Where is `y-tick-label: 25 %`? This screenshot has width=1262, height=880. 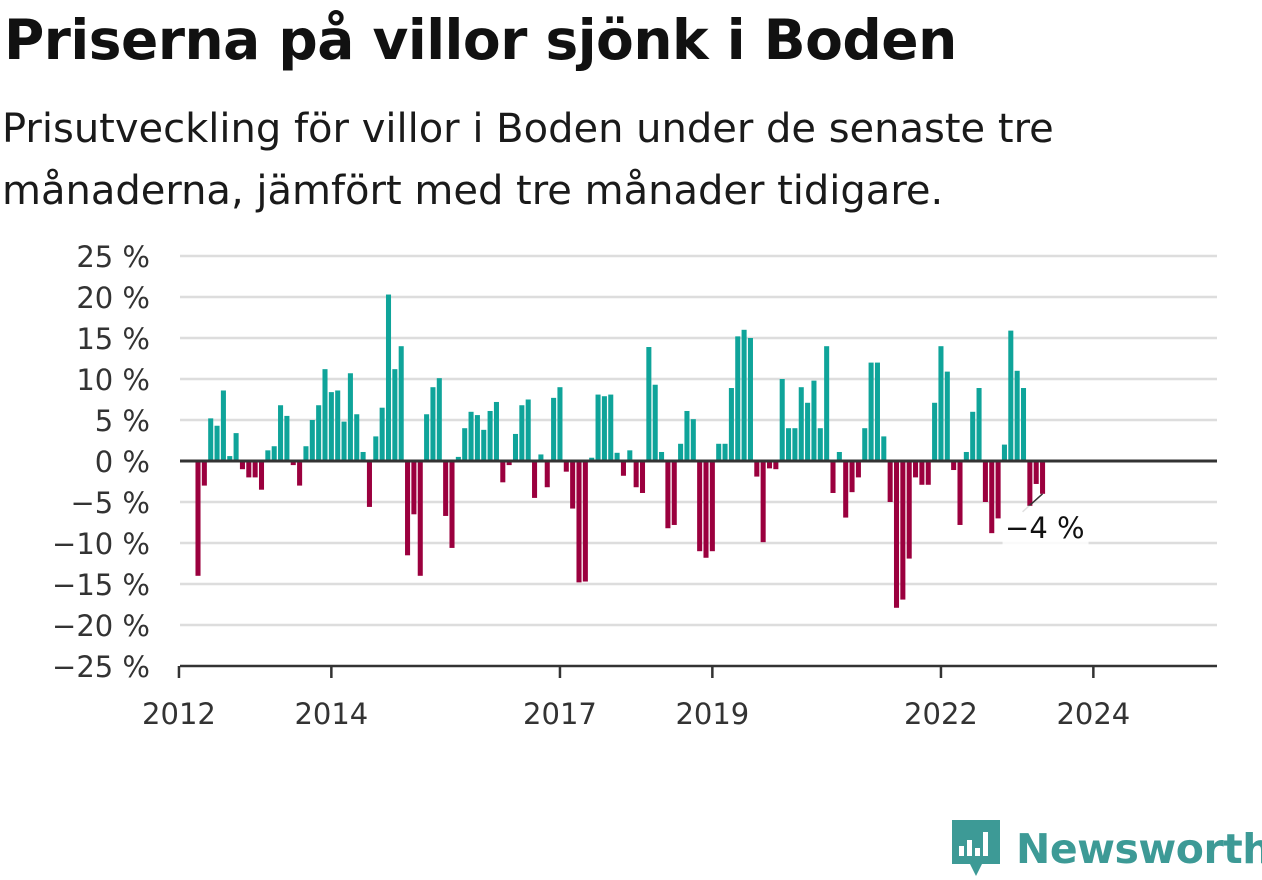
y-tick-label: 25 % is located at coordinates (113, 257).